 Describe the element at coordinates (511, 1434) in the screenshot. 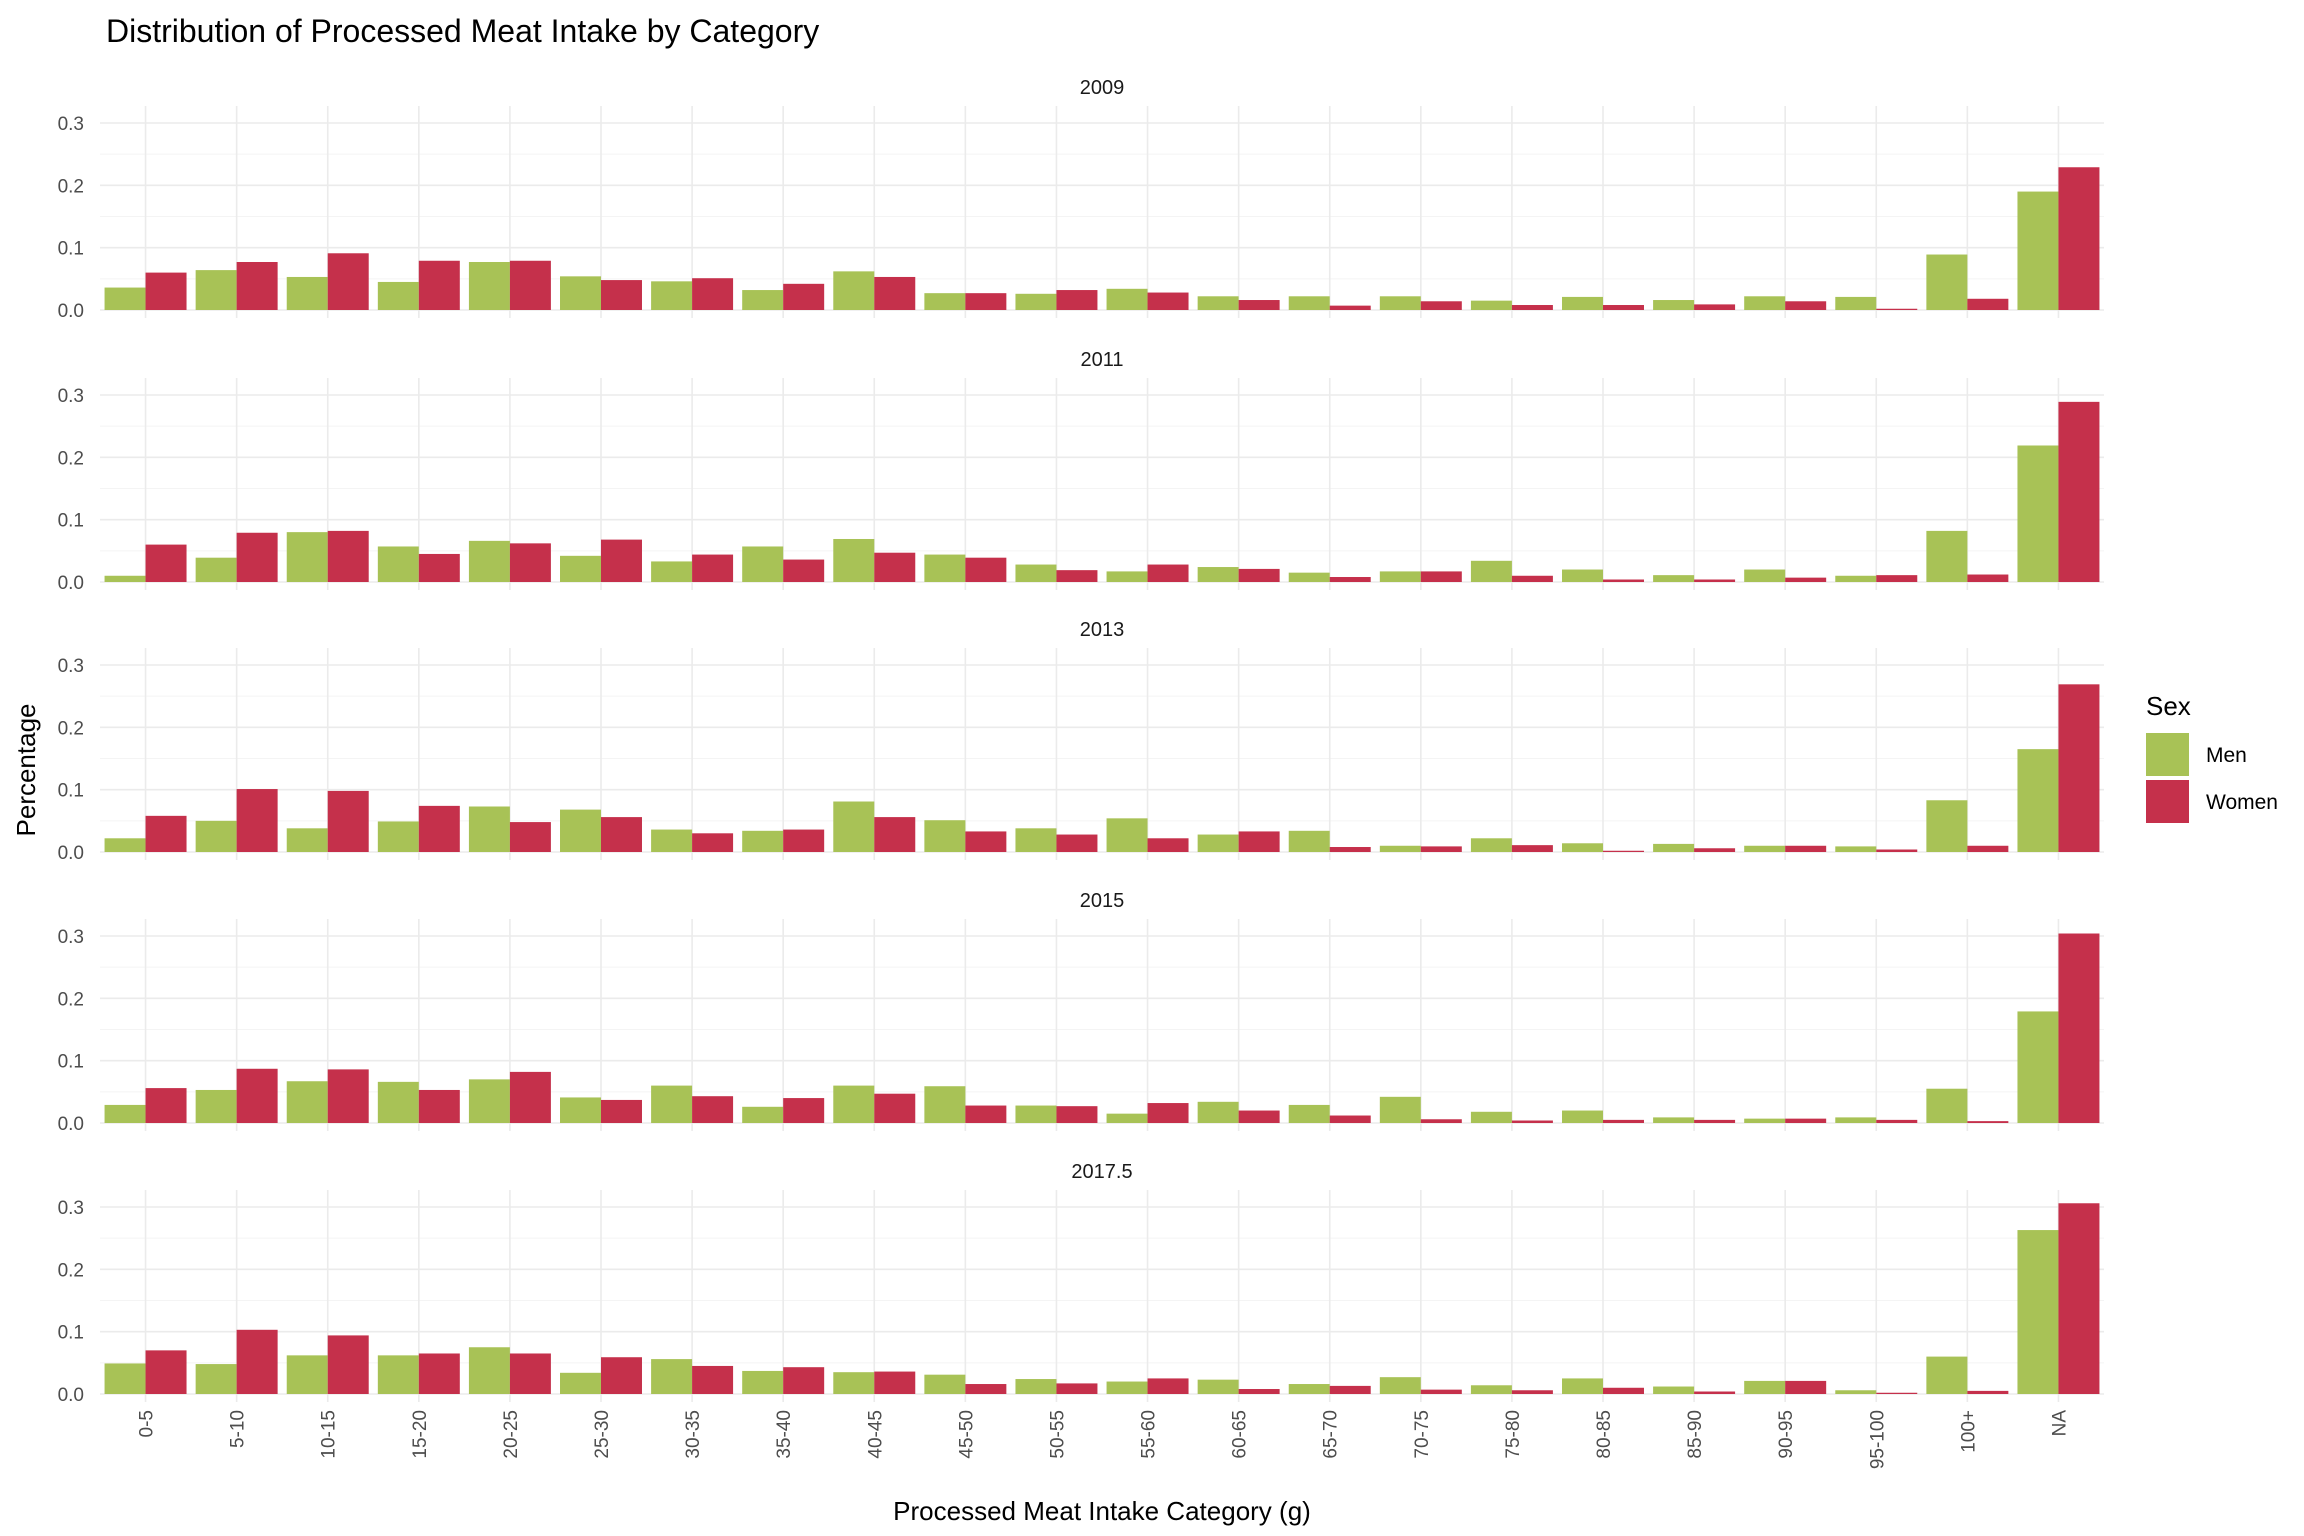

I see `x-tick-label: 20-25` at that location.